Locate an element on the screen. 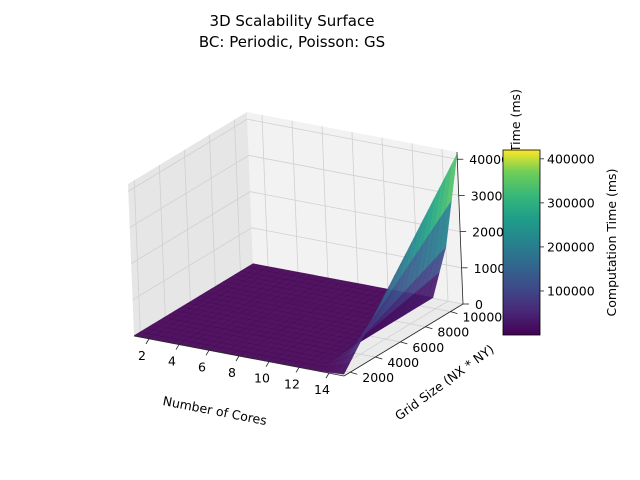 This screenshot has width=640, height=480. y-tick-label: 6000 is located at coordinates (428, 347).